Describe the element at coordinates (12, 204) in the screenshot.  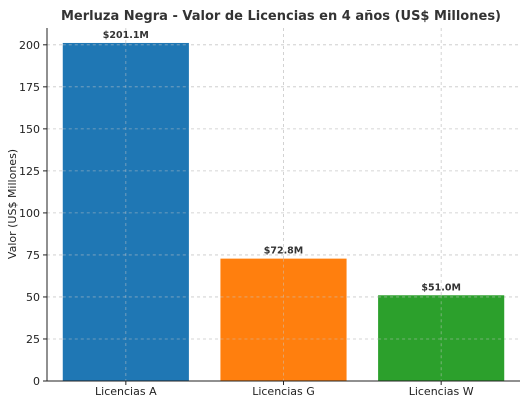
I see `y-axis-label: Valor (US$ Millones)` at that location.